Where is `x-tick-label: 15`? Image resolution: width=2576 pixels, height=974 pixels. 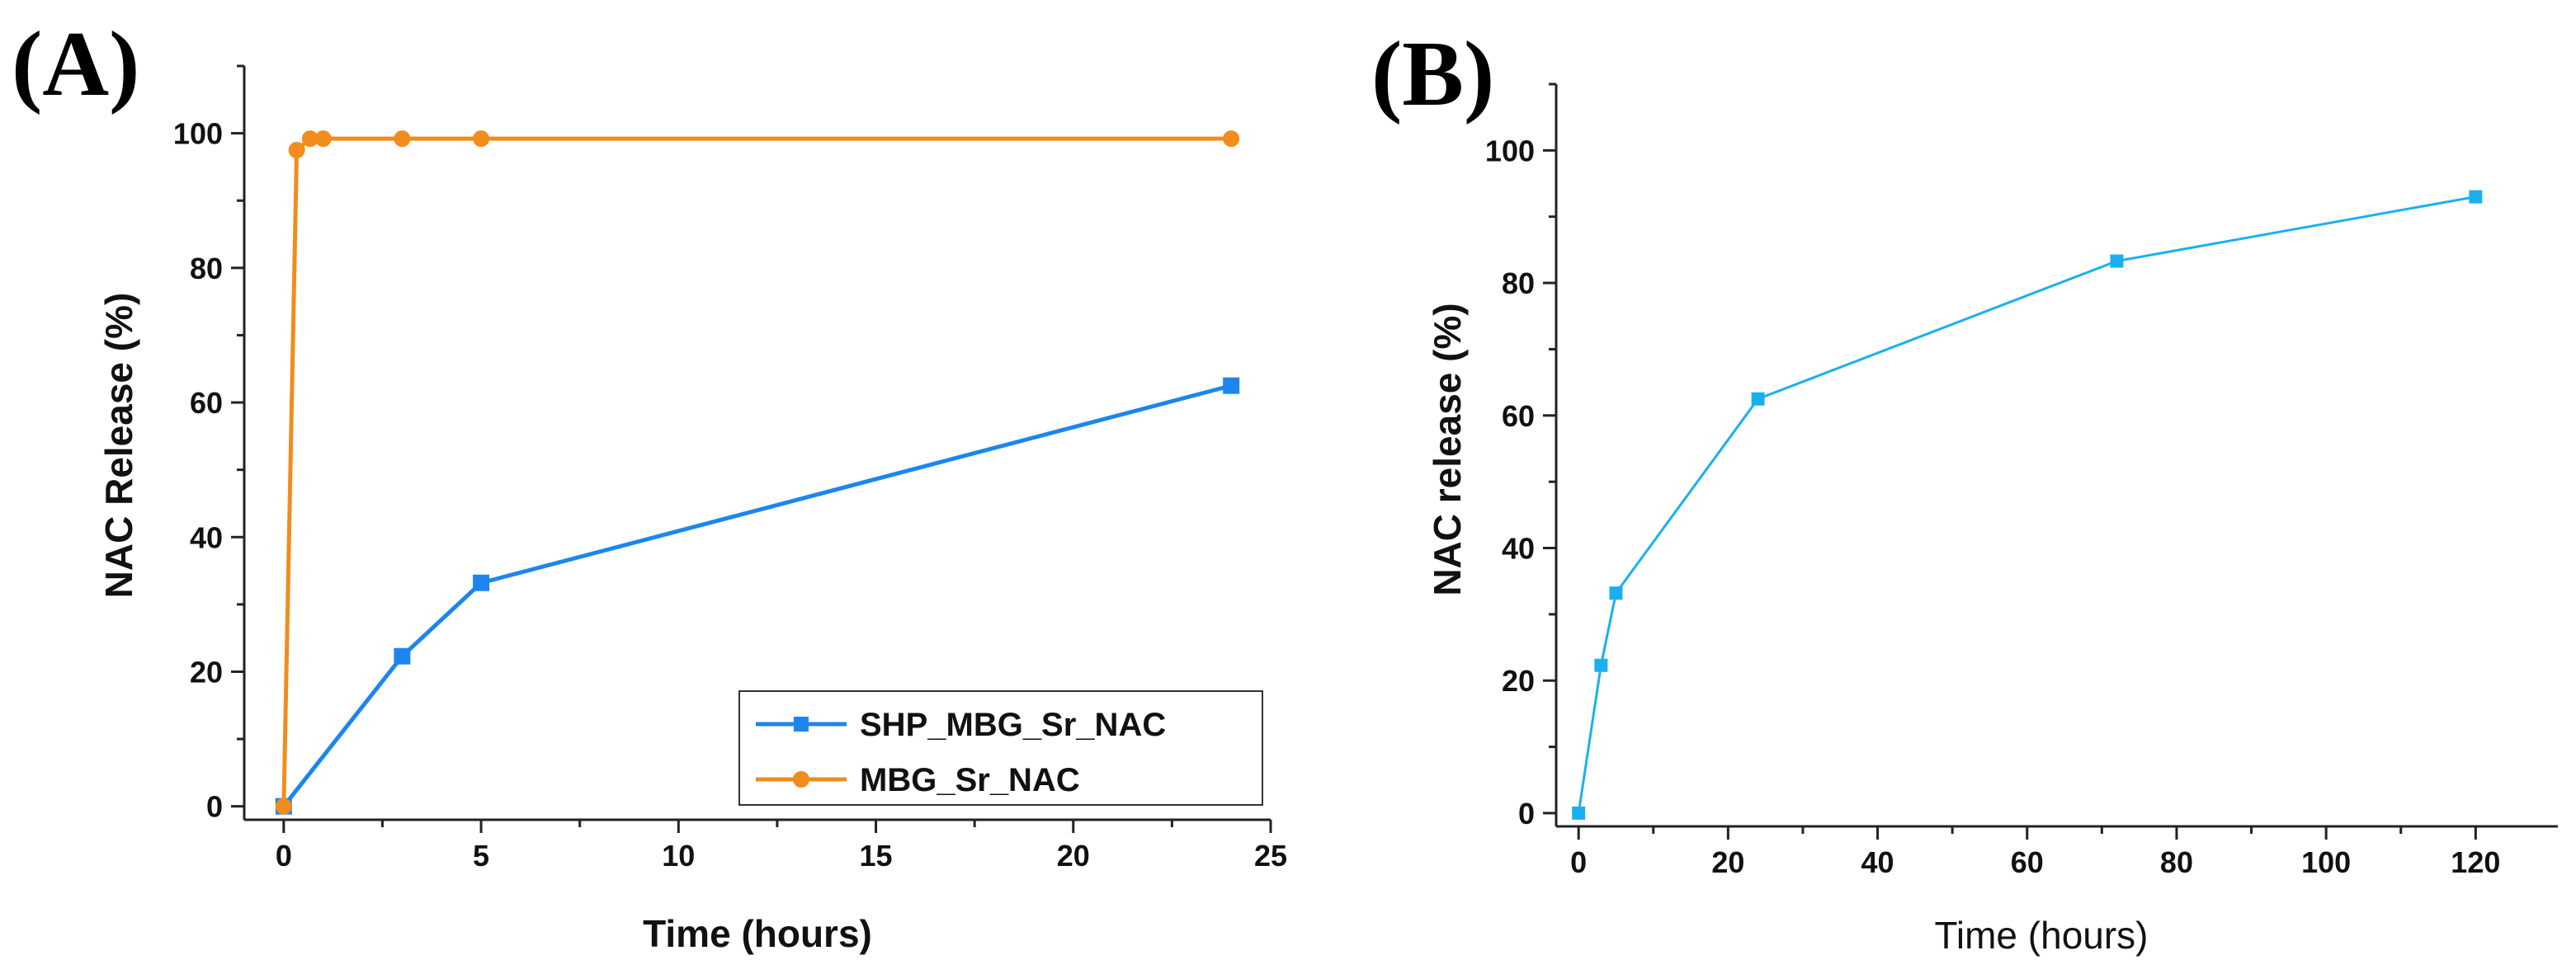
x-tick-label: 15 is located at coordinates (876, 856).